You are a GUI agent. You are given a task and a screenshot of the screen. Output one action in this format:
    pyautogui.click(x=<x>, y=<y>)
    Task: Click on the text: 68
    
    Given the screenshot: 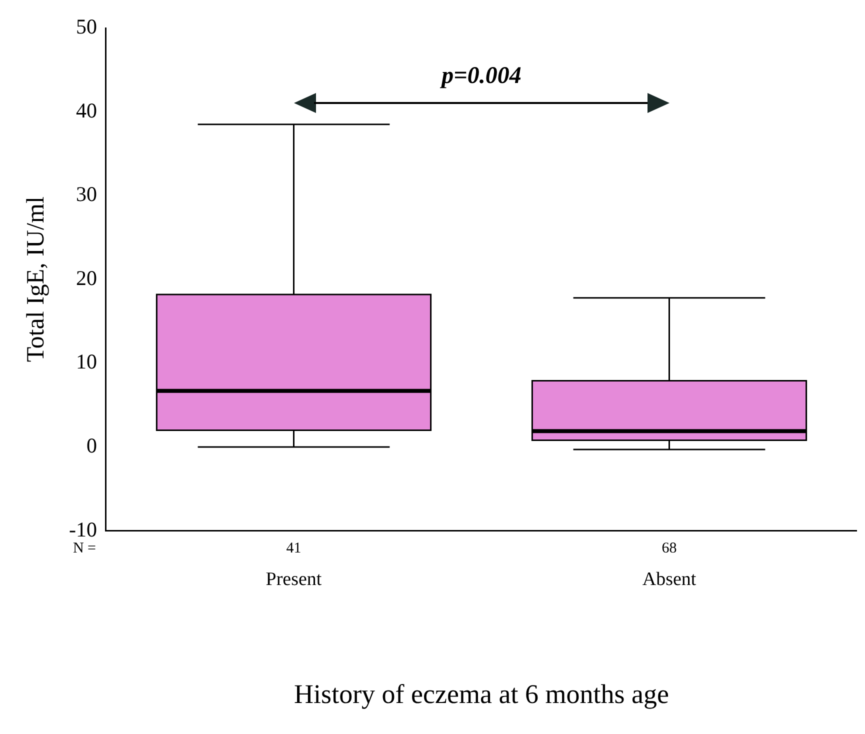 What is the action you would take?
    pyautogui.click(x=669, y=548)
    